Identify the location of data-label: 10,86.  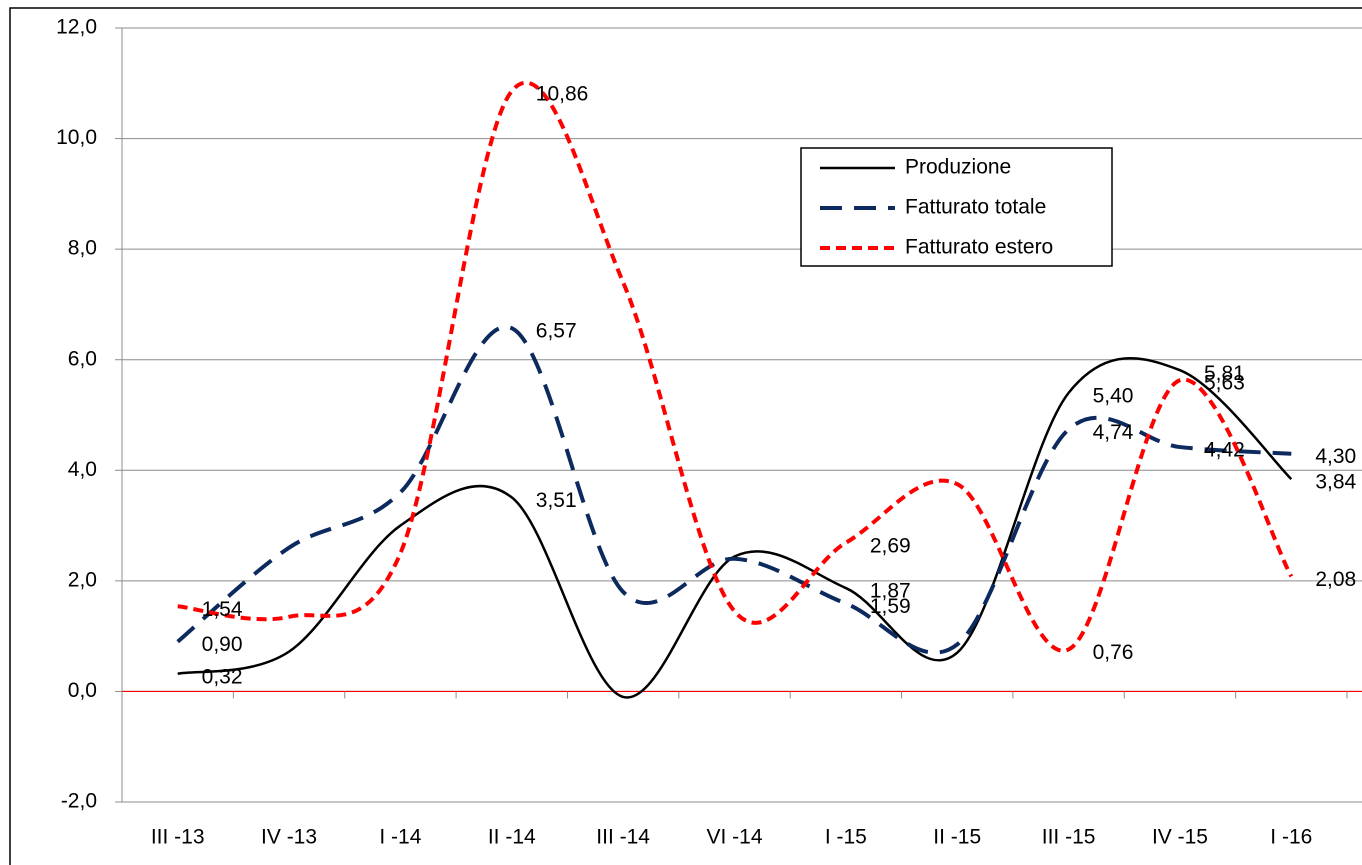
(562, 94).